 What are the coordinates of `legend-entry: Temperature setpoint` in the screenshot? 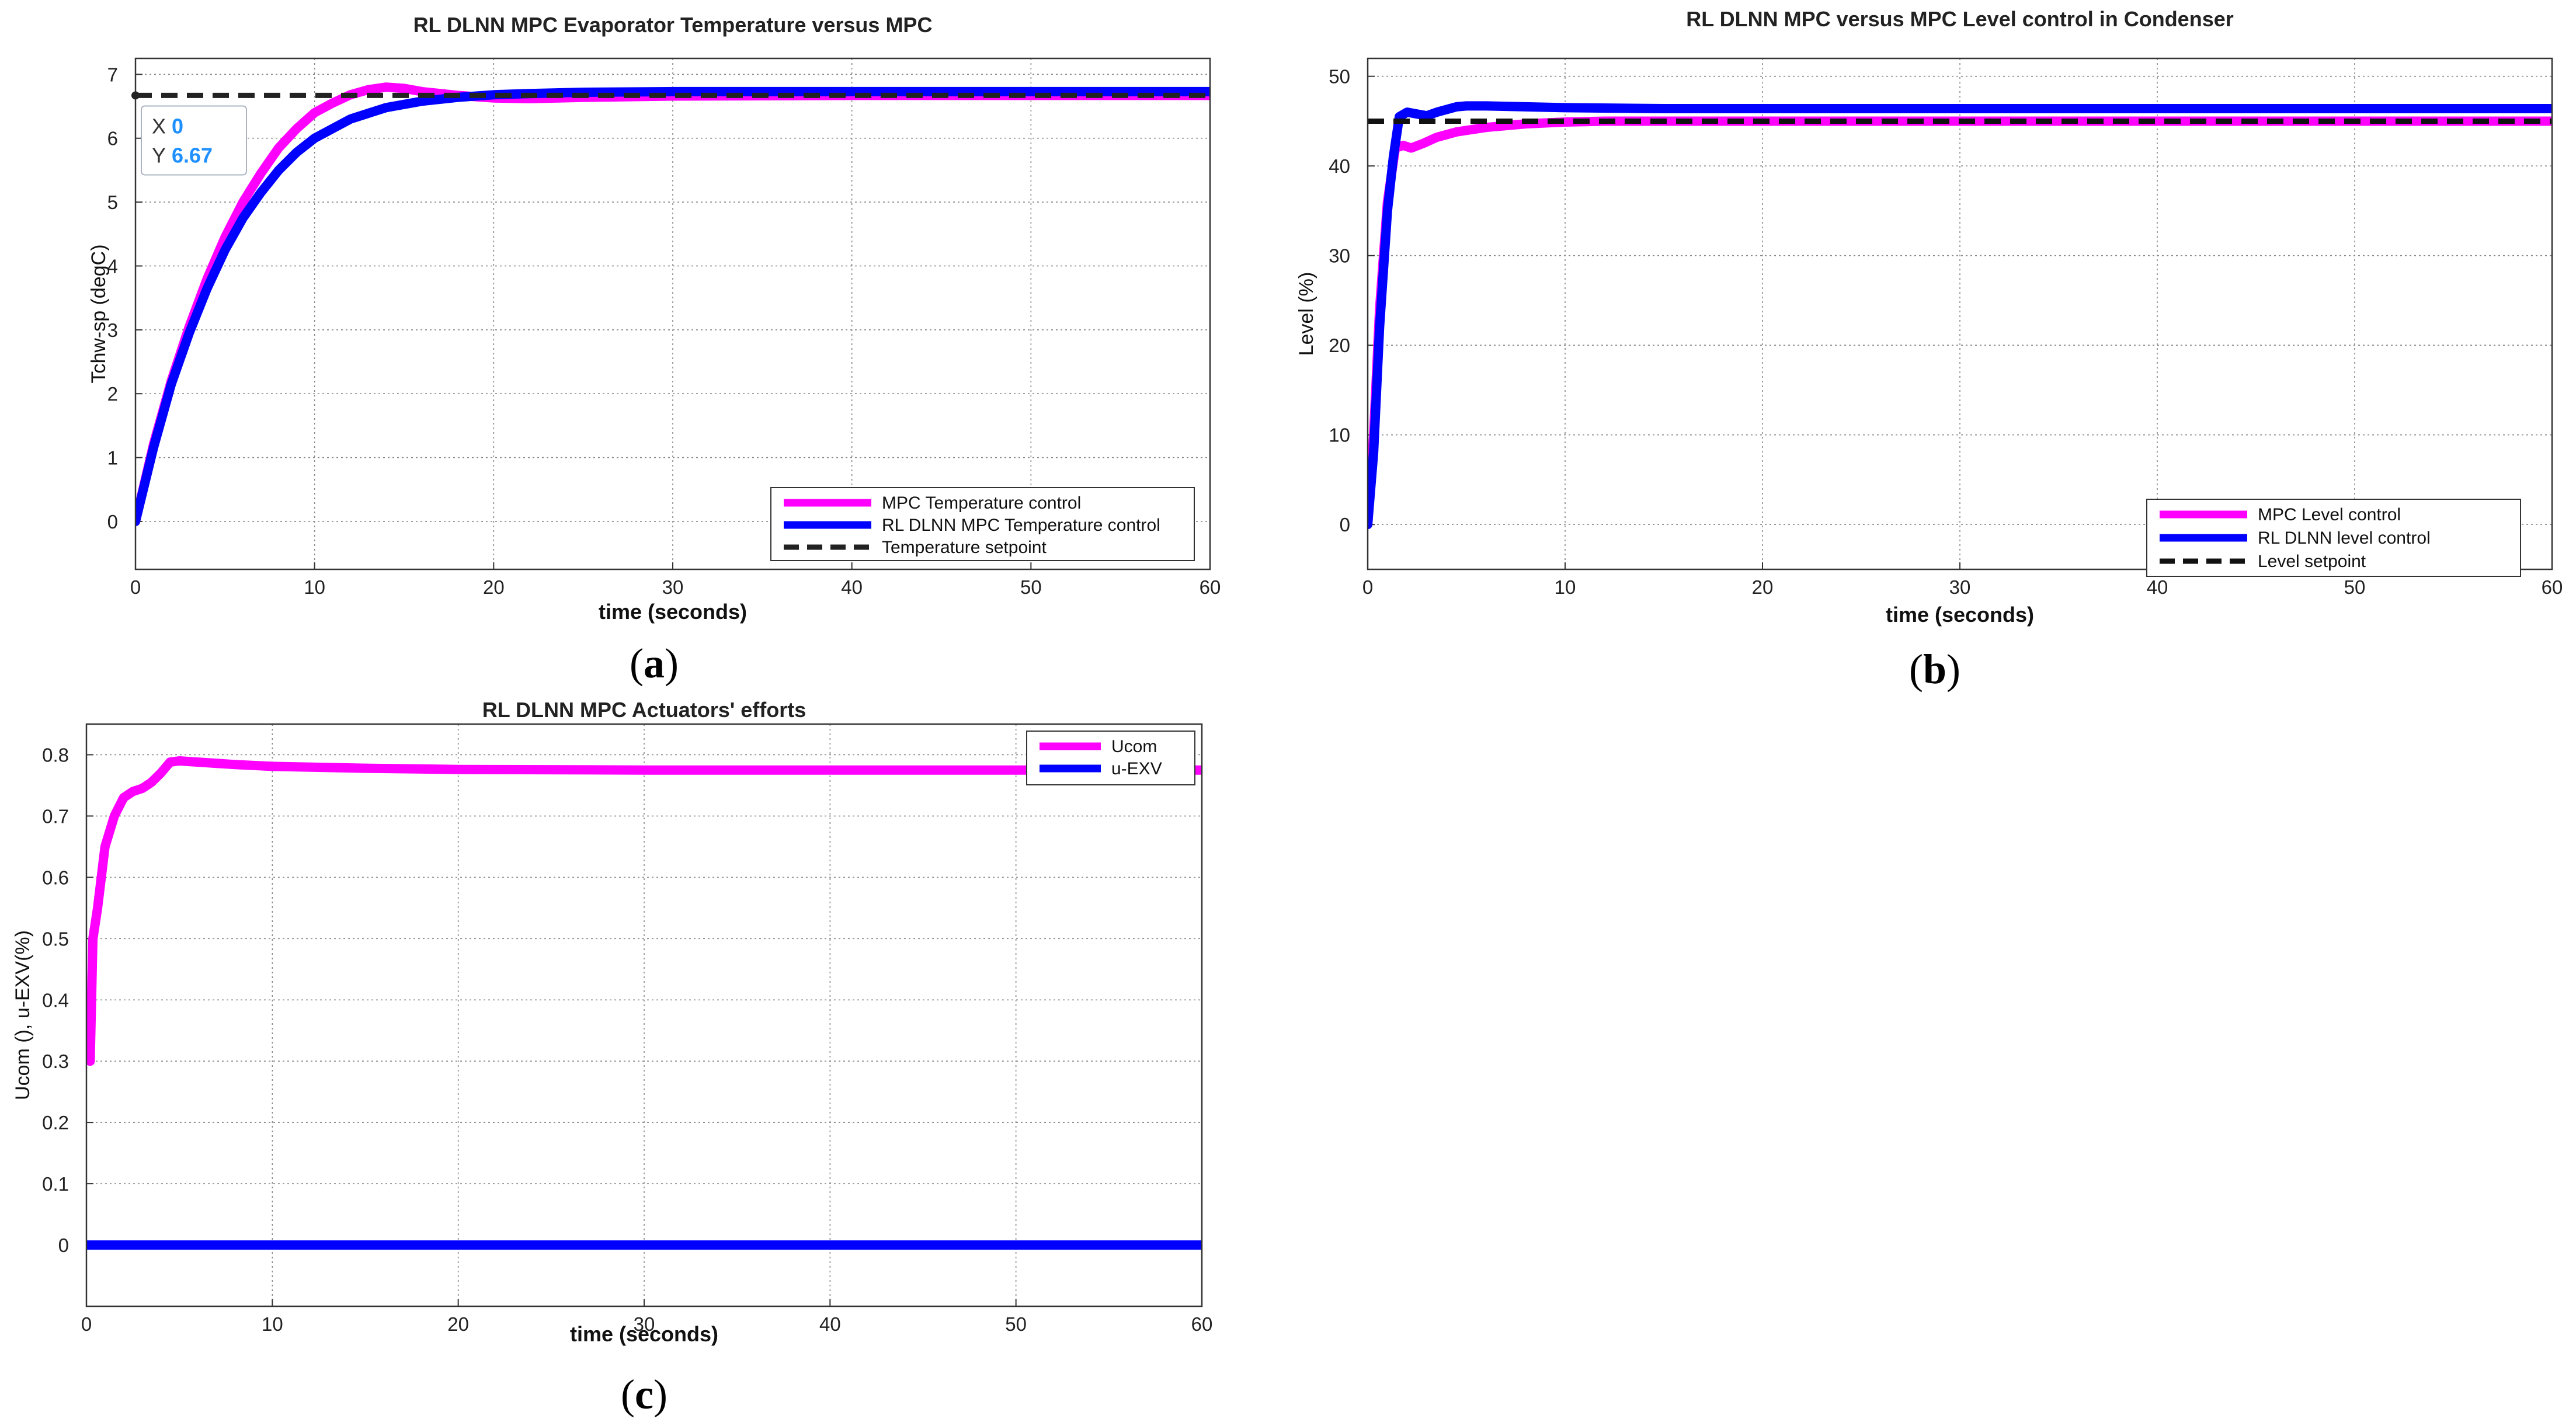 It's located at (965, 547).